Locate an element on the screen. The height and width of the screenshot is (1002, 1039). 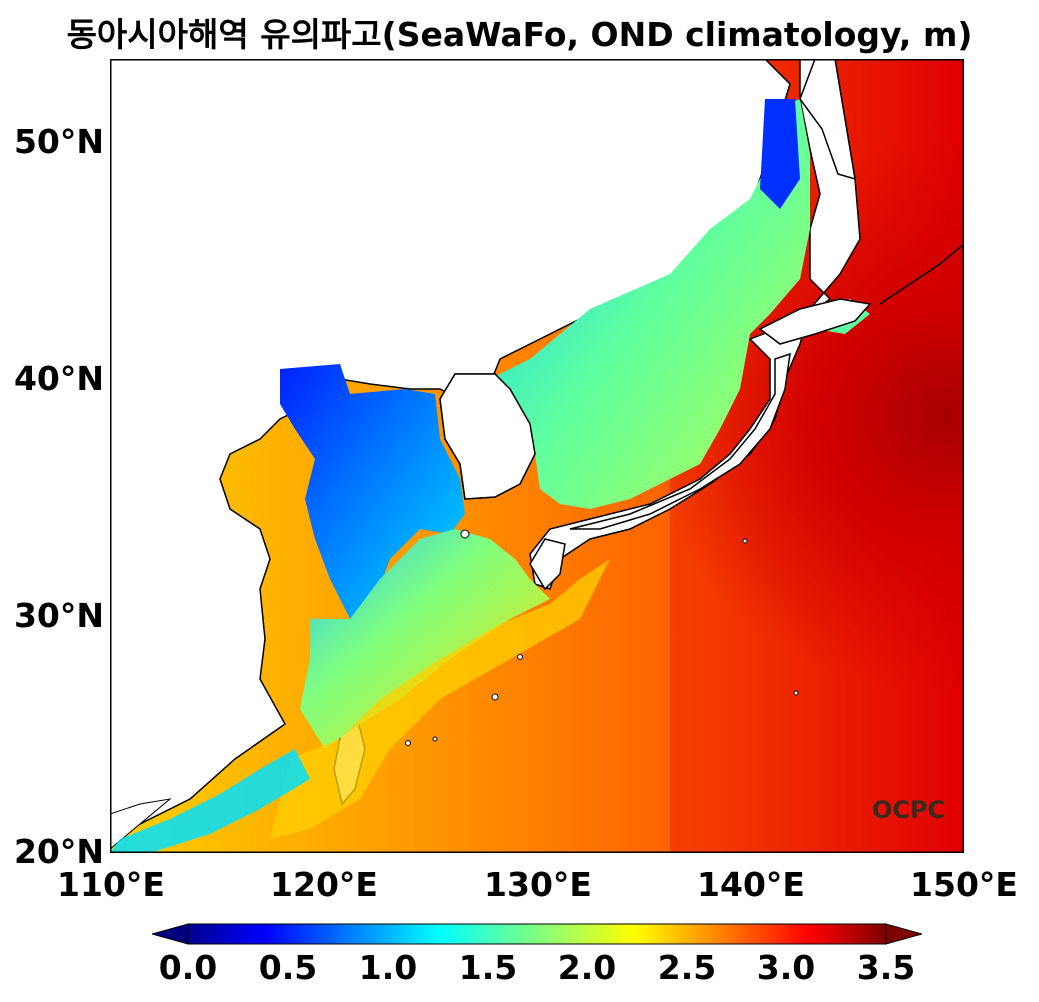
colorbar-gradient is located at coordinates (537, 934).